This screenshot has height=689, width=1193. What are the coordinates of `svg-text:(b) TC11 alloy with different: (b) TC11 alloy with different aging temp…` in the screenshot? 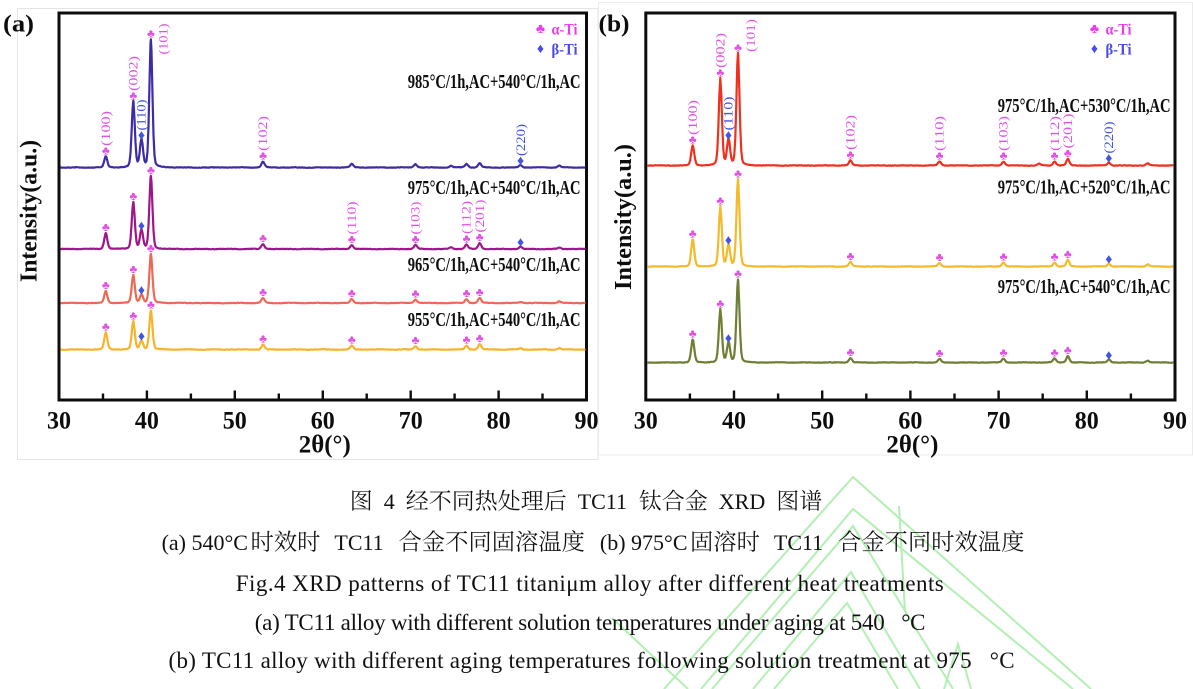 It's located at (591, 660).